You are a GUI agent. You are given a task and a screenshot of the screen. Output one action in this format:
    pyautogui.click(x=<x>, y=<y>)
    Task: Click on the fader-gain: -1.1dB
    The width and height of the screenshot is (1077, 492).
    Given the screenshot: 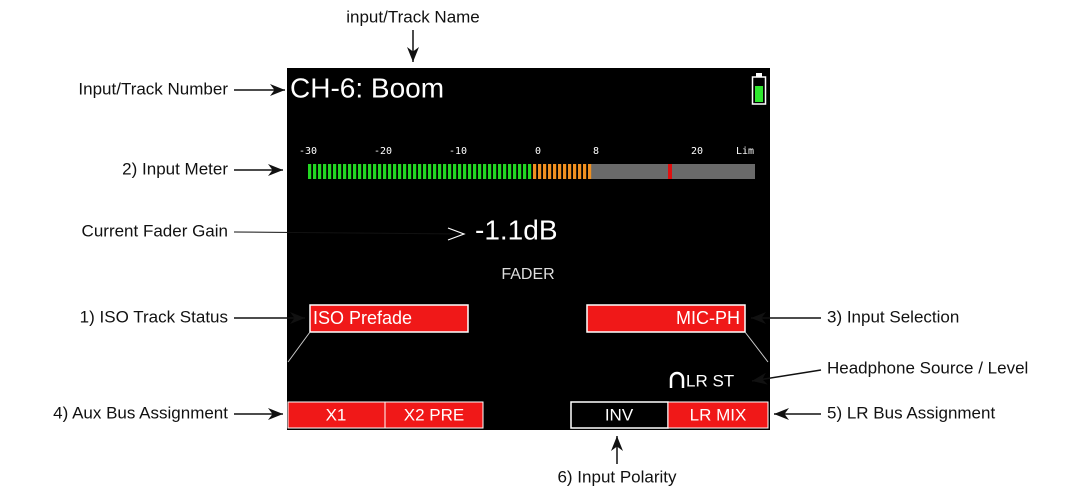 What is the action you would take?
    pyautogui.click(x=516, y=229)
    